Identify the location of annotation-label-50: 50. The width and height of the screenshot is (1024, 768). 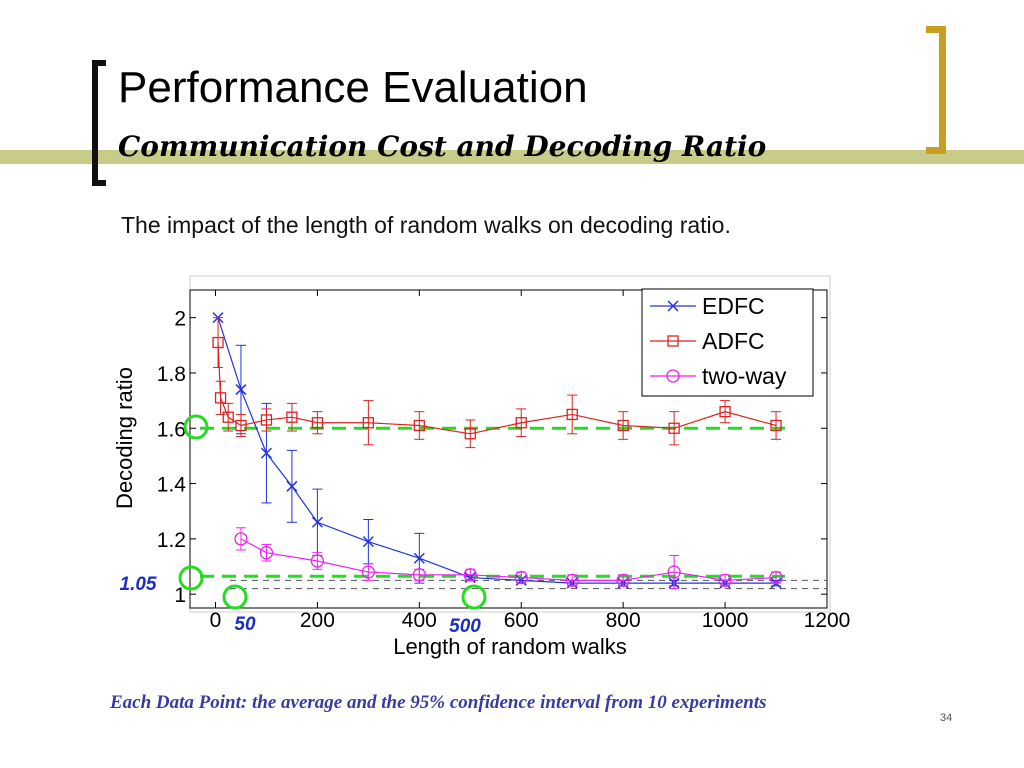
(245, 624).